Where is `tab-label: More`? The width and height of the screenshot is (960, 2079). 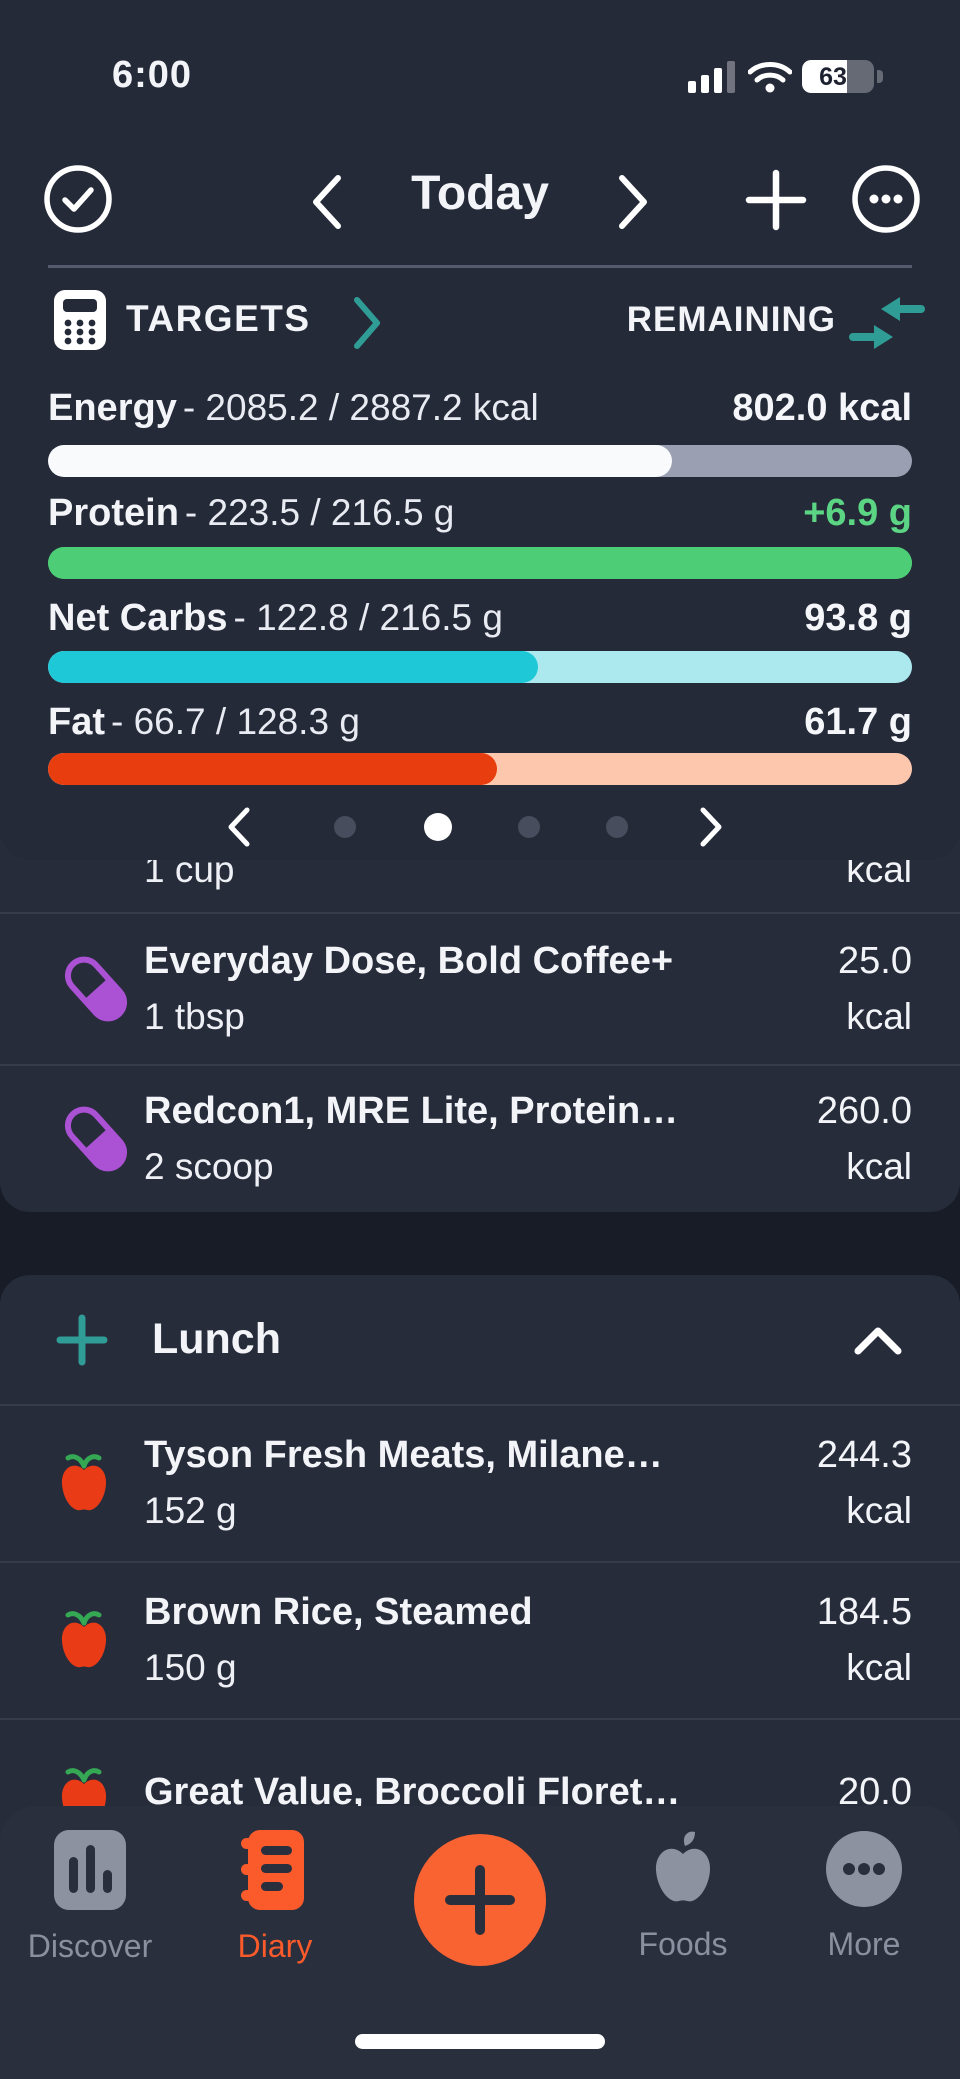 tab-label: More is located at coordinates (864, 1944).